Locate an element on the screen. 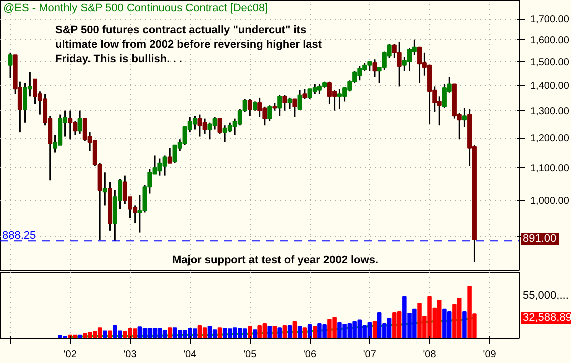 This screenshot has width=571, height=363. x-tick-label: '06 is located at coordinates (310, 355).